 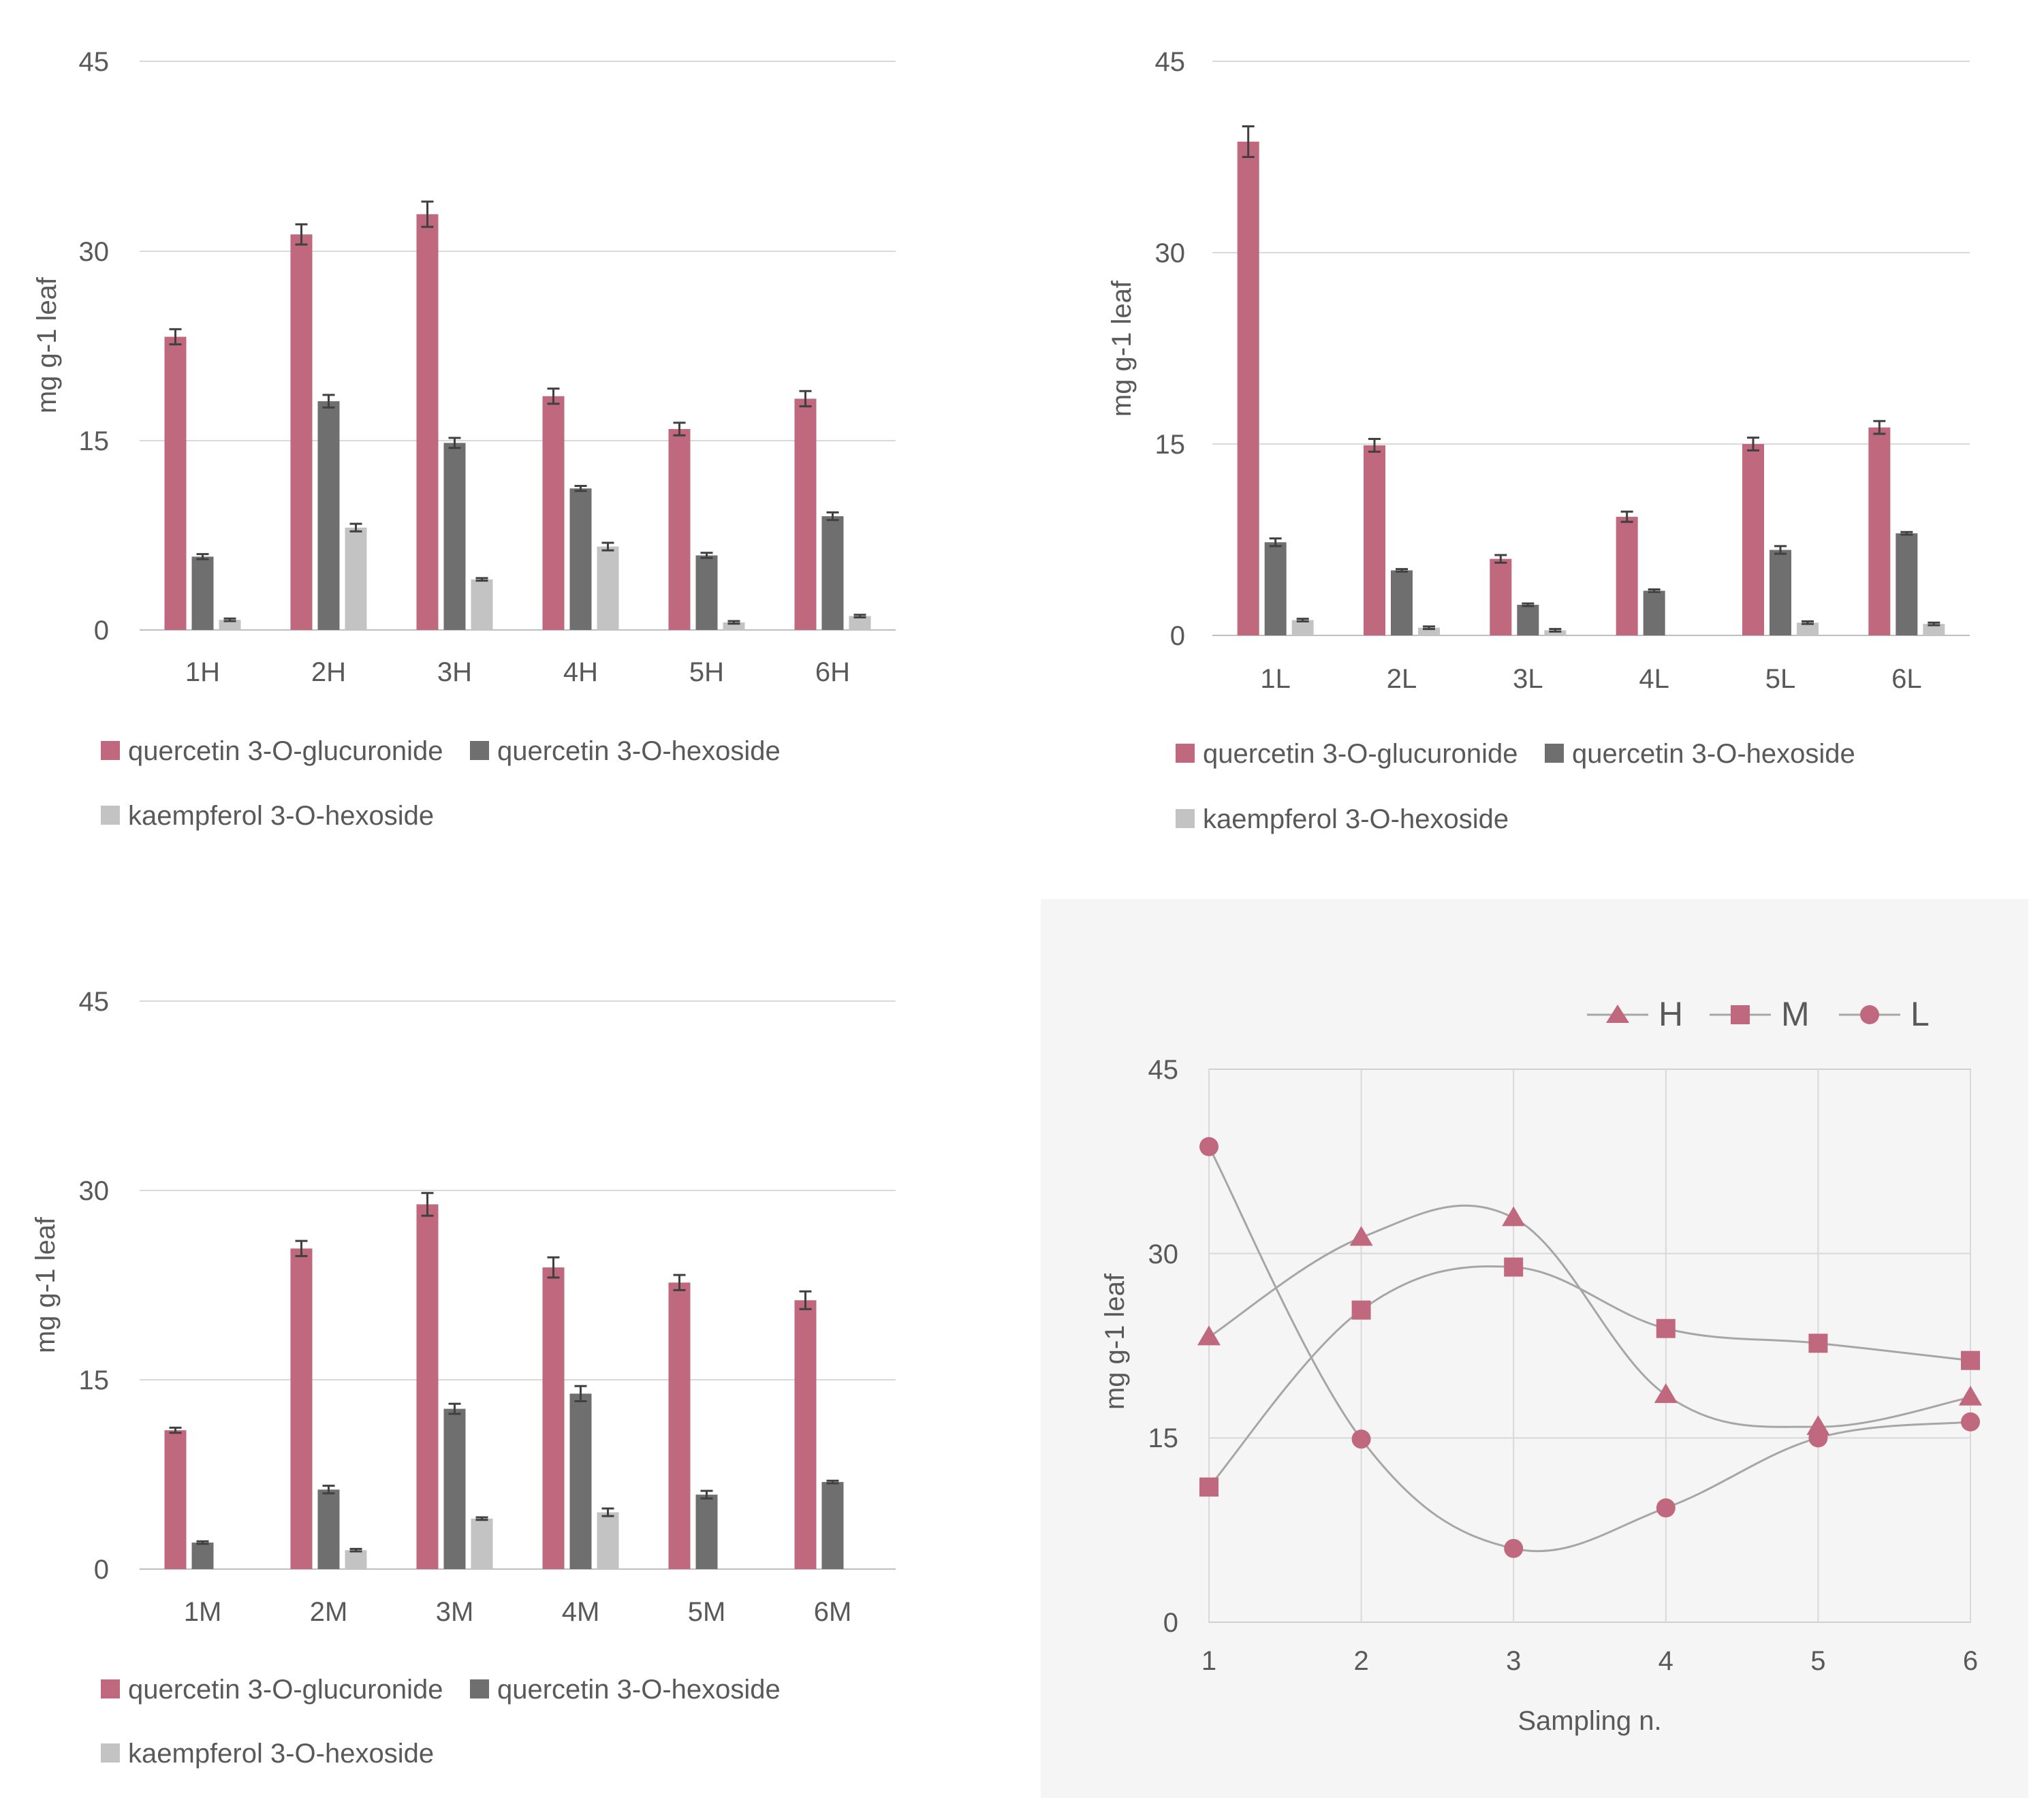 What do you see at coordinates (301, 234) in the screenshot?
I see `error-bar-glucuronide-2H` at bounding box center [301, 234].